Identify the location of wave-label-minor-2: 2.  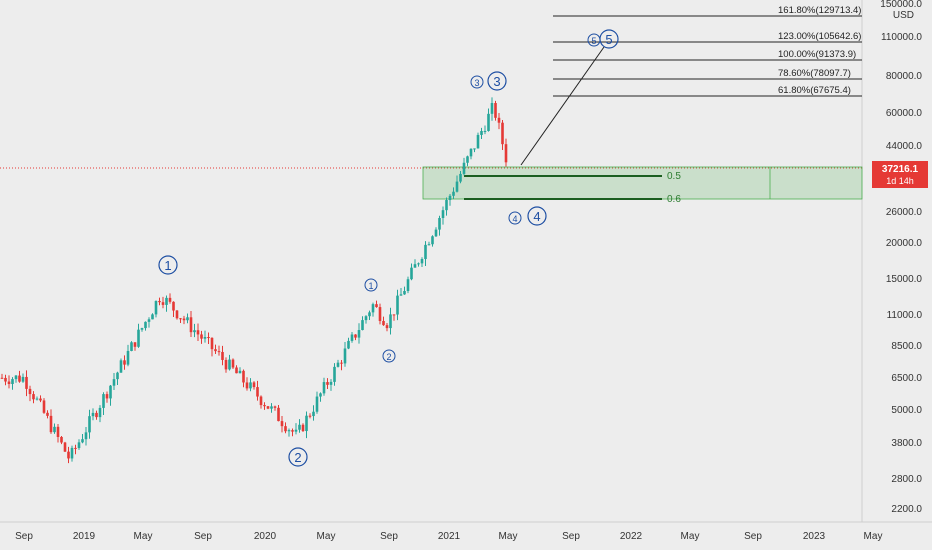
(389, 356).